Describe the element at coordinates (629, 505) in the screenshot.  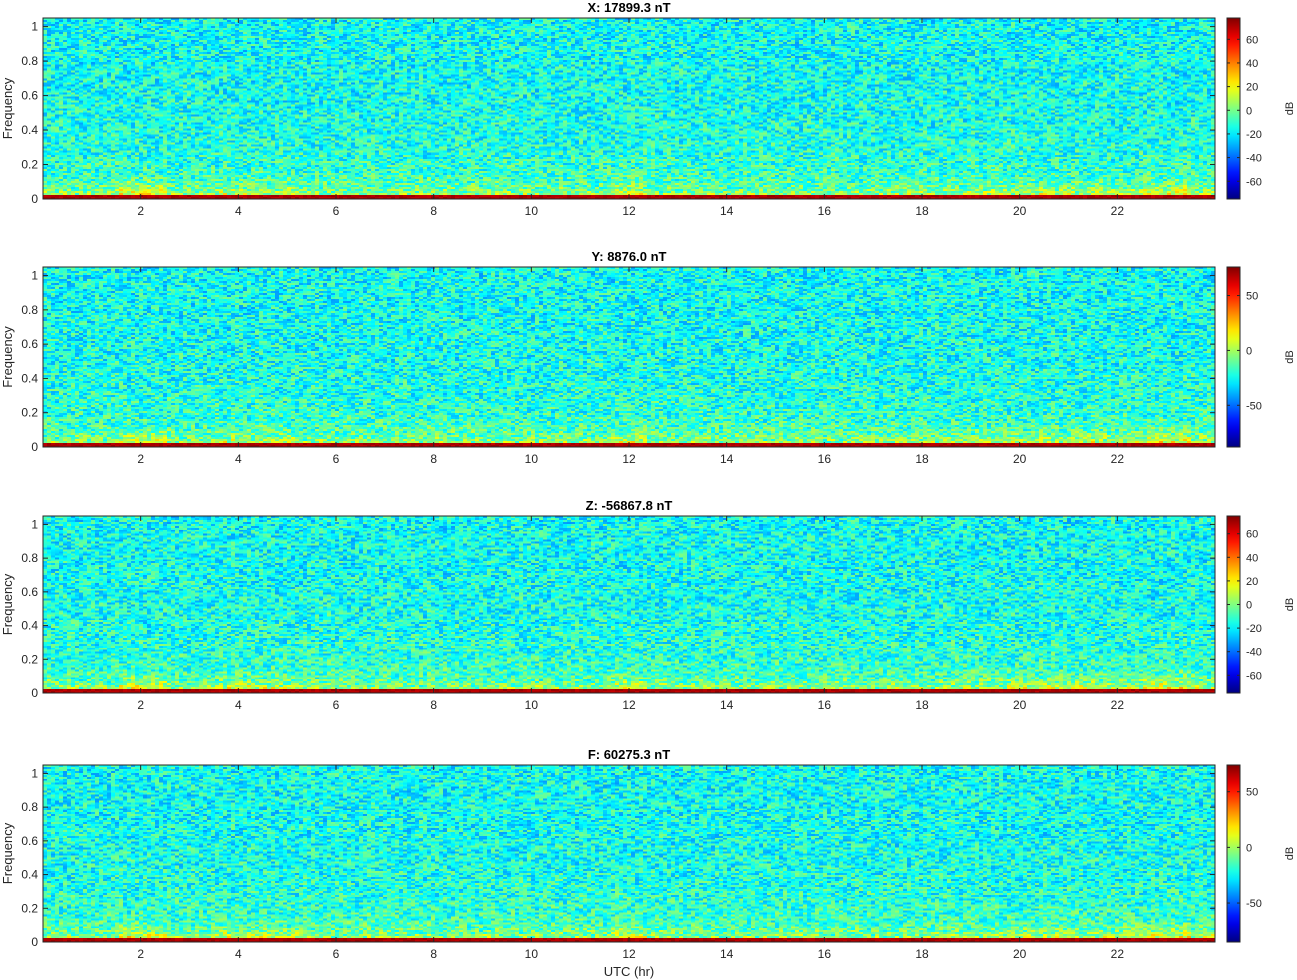
I see `panel-title: Z: -56867.8 nT` at that location.